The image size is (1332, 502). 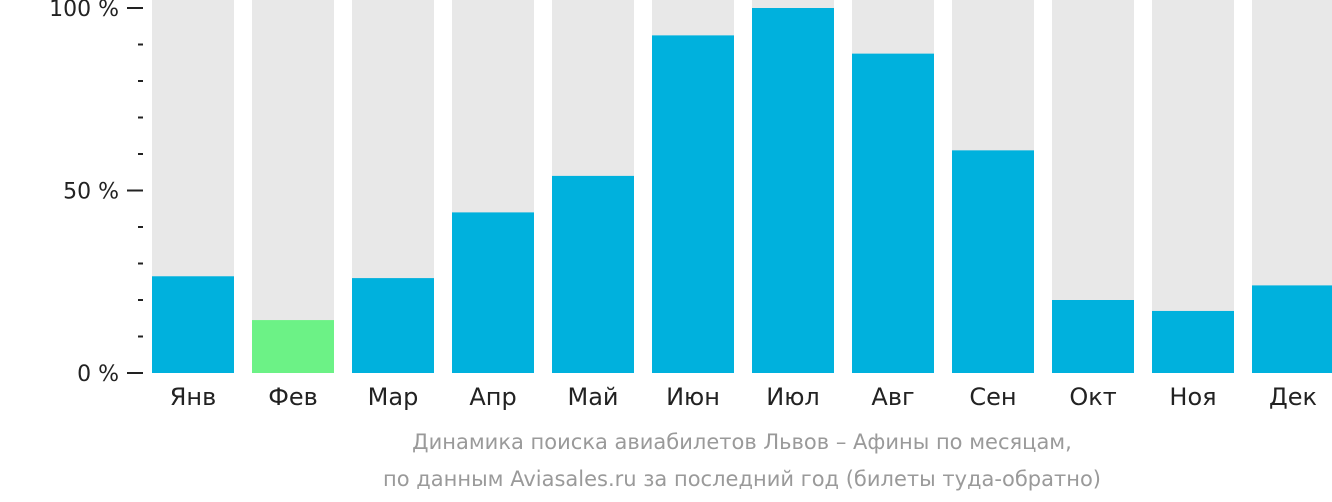 What do you see at coordinates (193, 397) in the screenshot?
I see `x-tick-label-1: Янв` at bounding box center [193, 397].